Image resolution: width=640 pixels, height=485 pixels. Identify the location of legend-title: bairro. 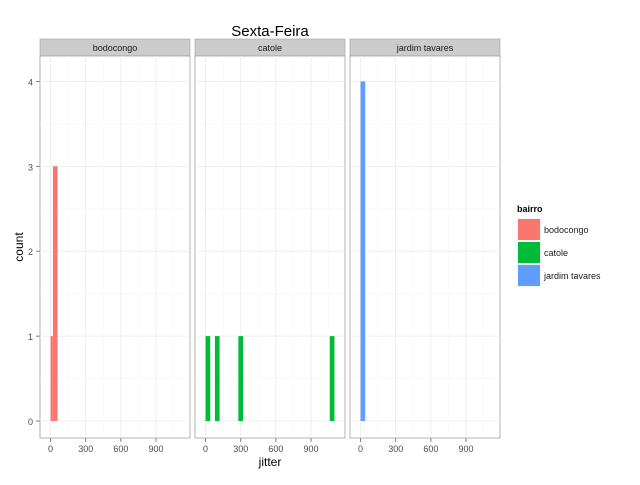
(530, 209).